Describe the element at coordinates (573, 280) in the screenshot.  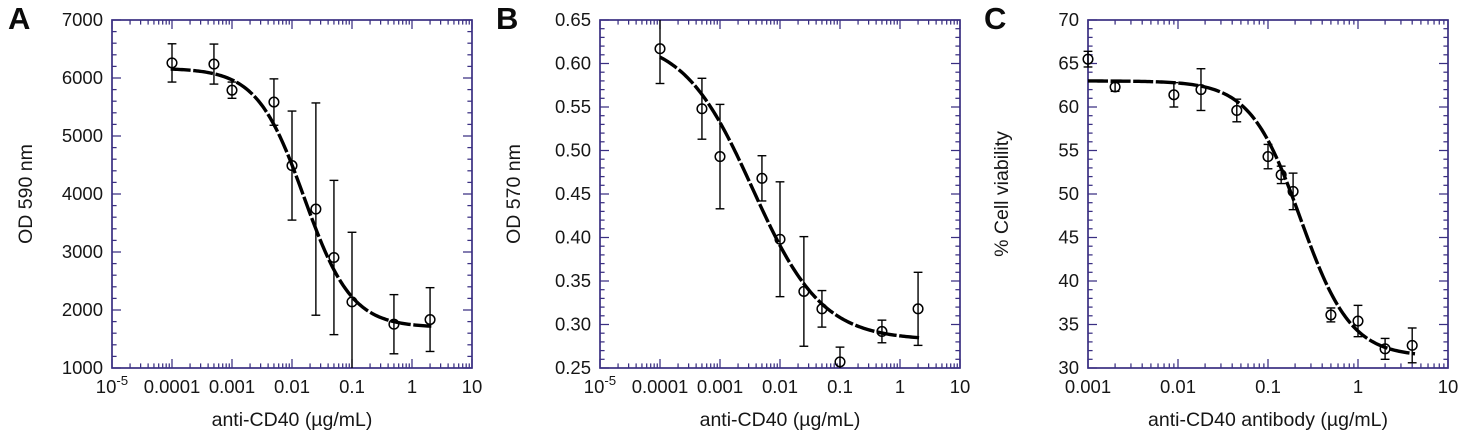
I see `y-tick-label: 0.35` at that location.